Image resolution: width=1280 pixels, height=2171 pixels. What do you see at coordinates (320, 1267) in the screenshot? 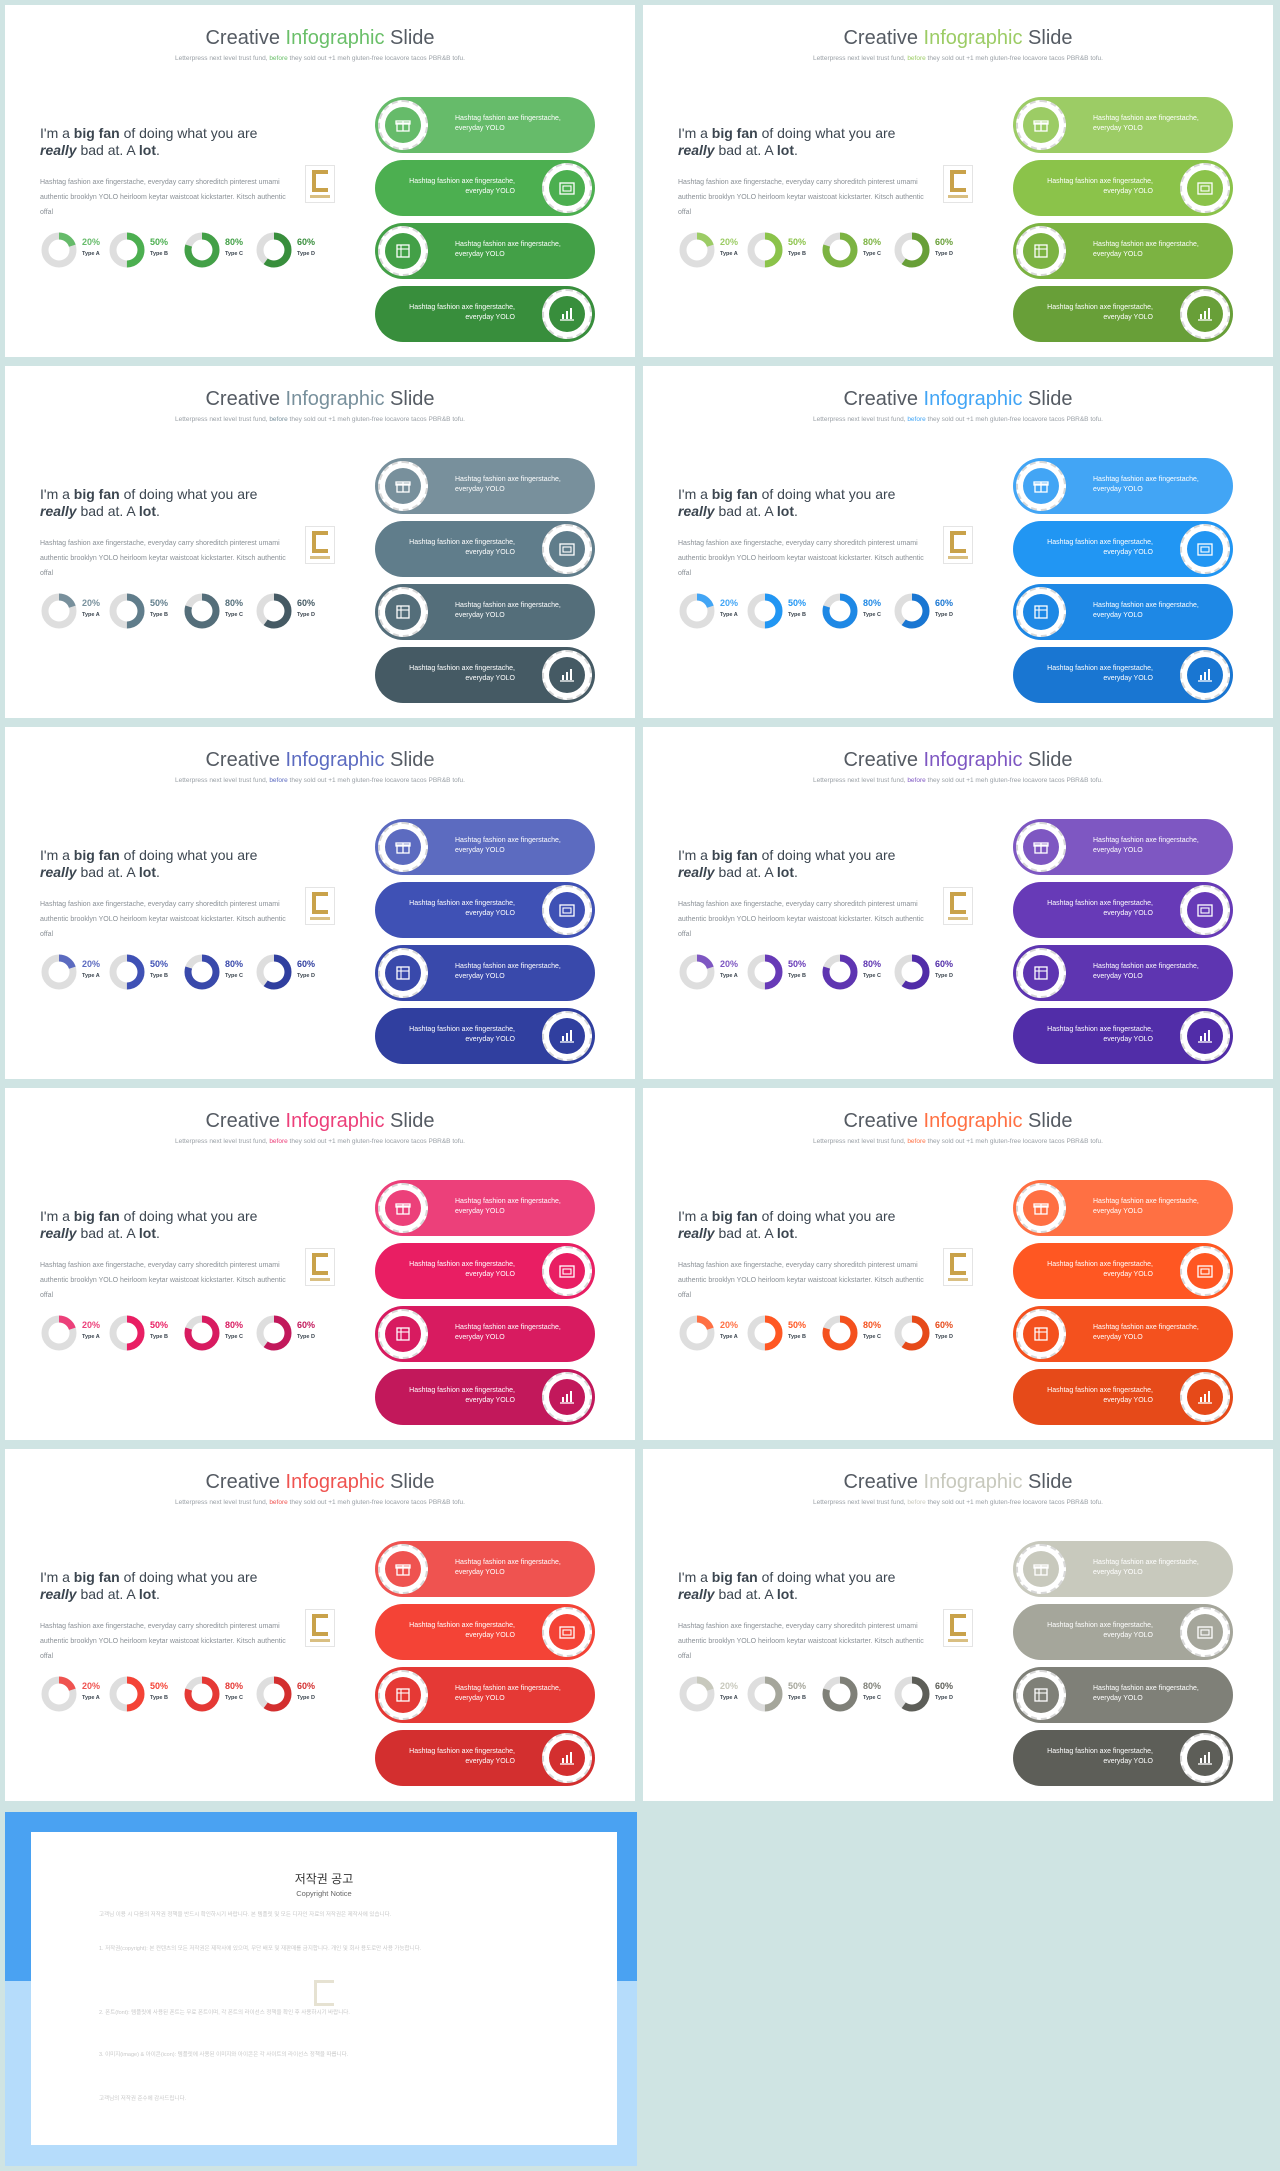
I see `company-logo` at bounding box center [320, 1267].